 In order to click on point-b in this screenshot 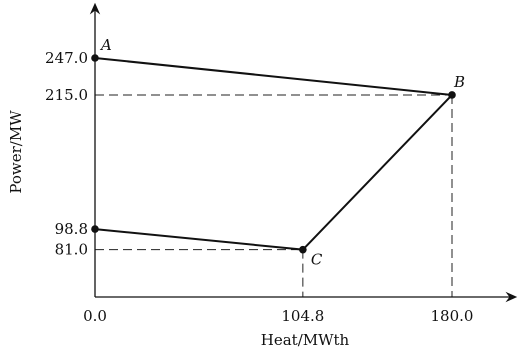, I will do `click(452, 95)`.